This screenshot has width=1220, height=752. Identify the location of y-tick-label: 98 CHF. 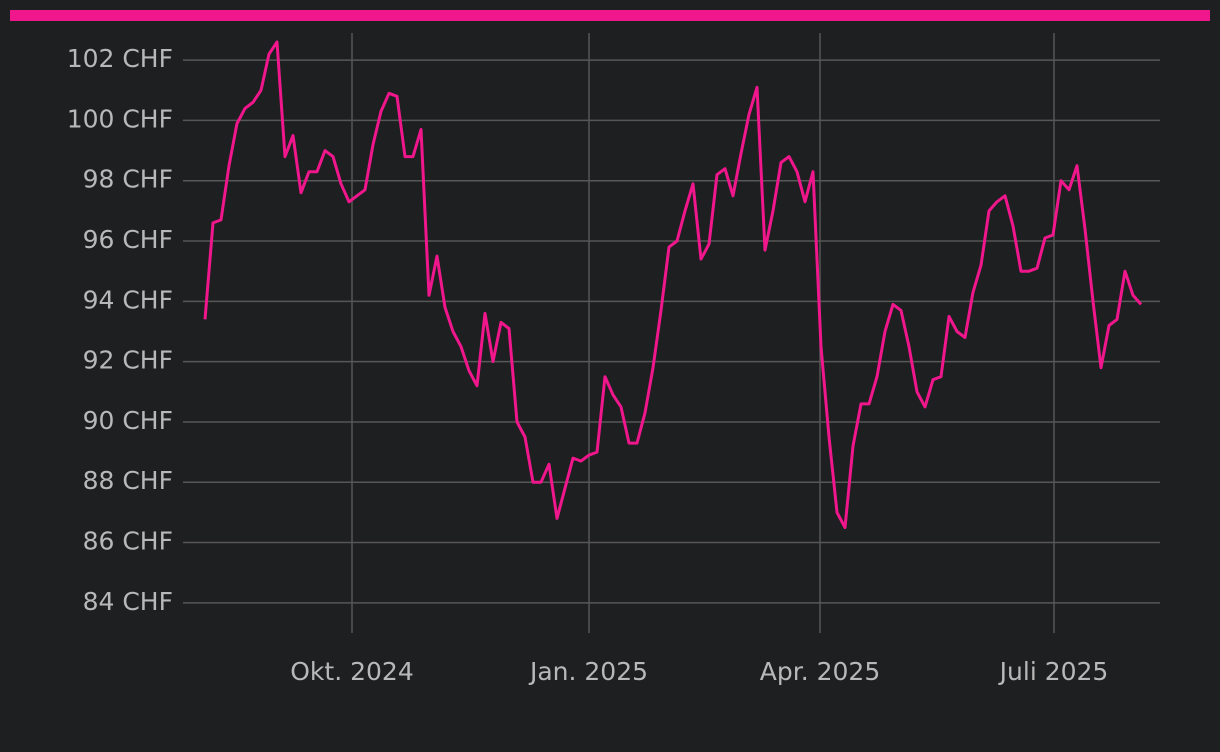
(128, 179).